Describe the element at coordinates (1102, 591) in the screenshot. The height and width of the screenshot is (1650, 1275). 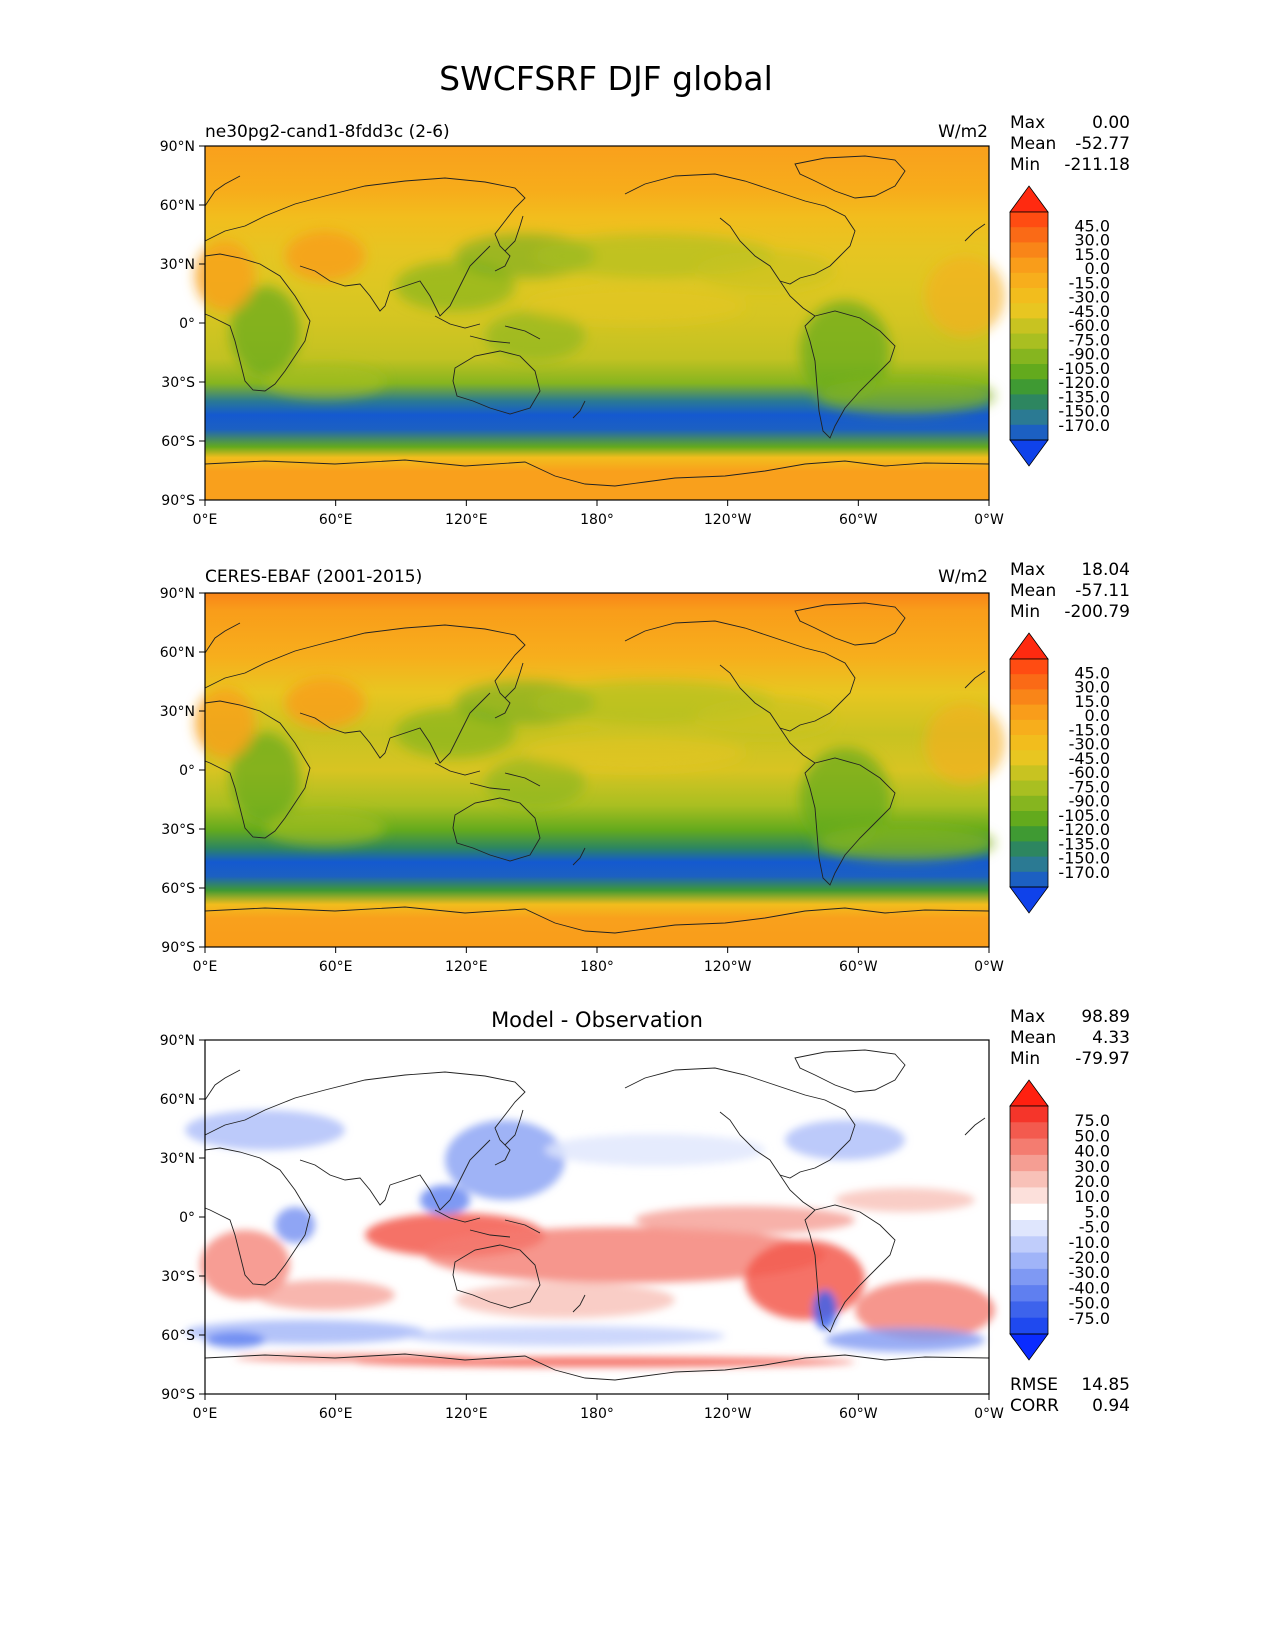
I see `stat-value: -57.11` at that location.